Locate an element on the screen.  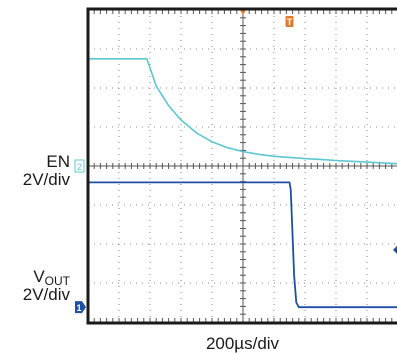
vout-scale: 2V/div is located at coordinates (46, 294).